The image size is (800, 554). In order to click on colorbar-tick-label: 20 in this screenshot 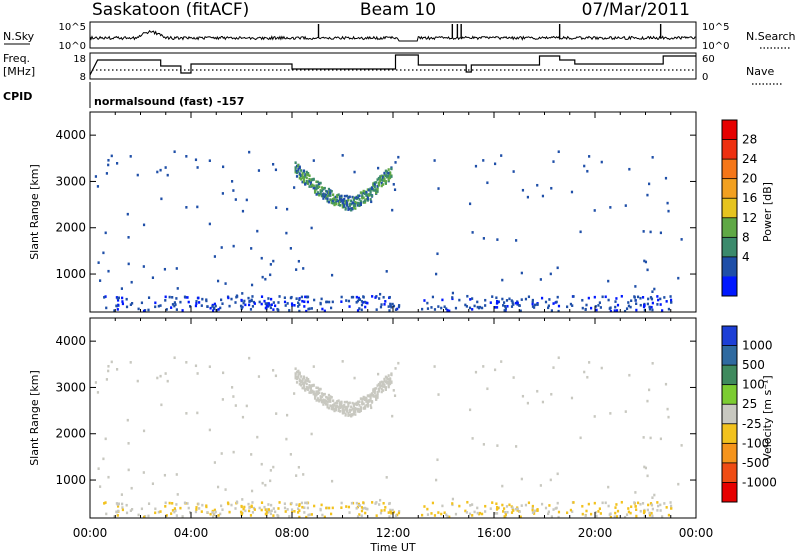, I will do `click(749, 179)`.